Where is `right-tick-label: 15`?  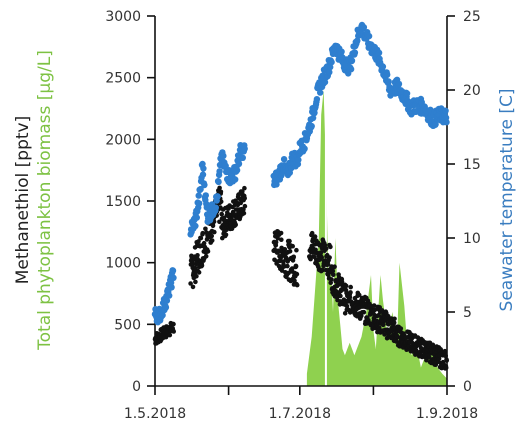
right-tick-label: 15 is located at coordinates (472, 165).